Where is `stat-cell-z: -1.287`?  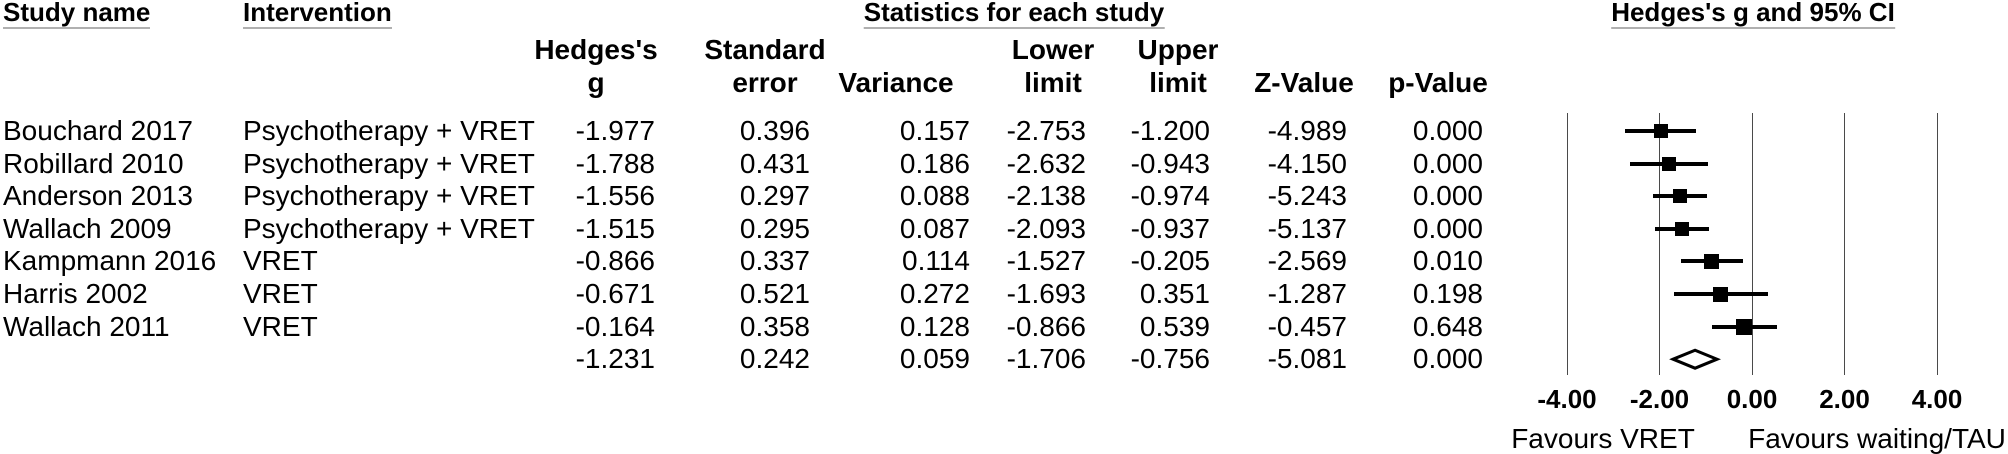
stat-cell-z: -1.287 is located at coordinates (1307, 293).